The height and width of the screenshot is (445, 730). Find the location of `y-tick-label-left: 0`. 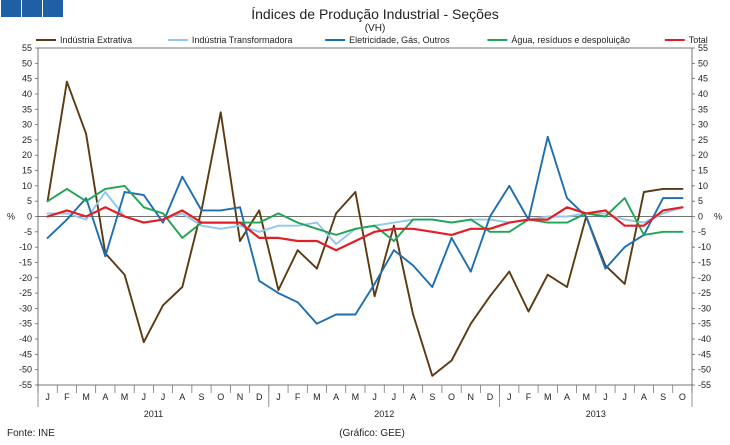

y-tick-label-left: 0 is located at coordinates (29, 217).